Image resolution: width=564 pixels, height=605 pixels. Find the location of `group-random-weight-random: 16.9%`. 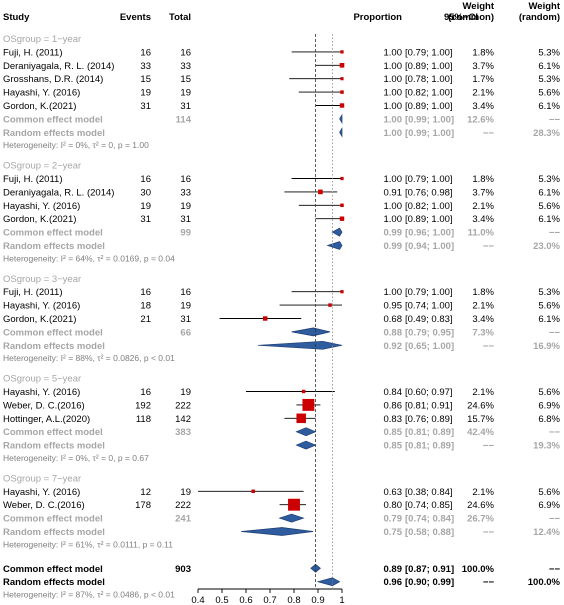

group-random-weight-random: 16.9% is located at coordinates (546, 346).